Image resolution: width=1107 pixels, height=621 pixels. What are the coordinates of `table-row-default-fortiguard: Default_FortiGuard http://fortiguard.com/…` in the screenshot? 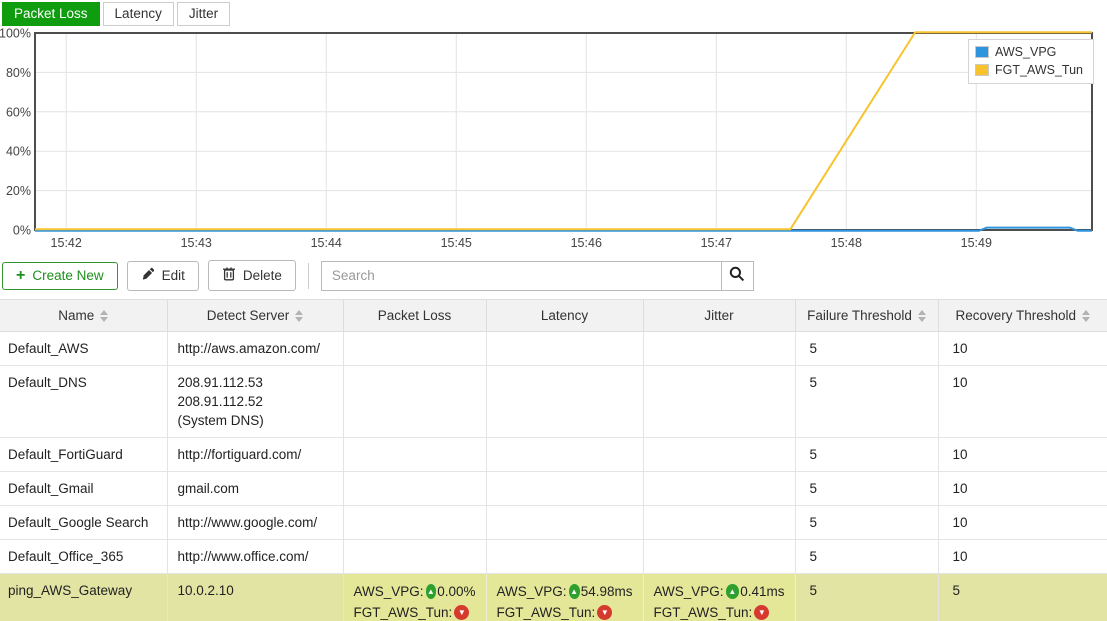 It's located at (553, 454).